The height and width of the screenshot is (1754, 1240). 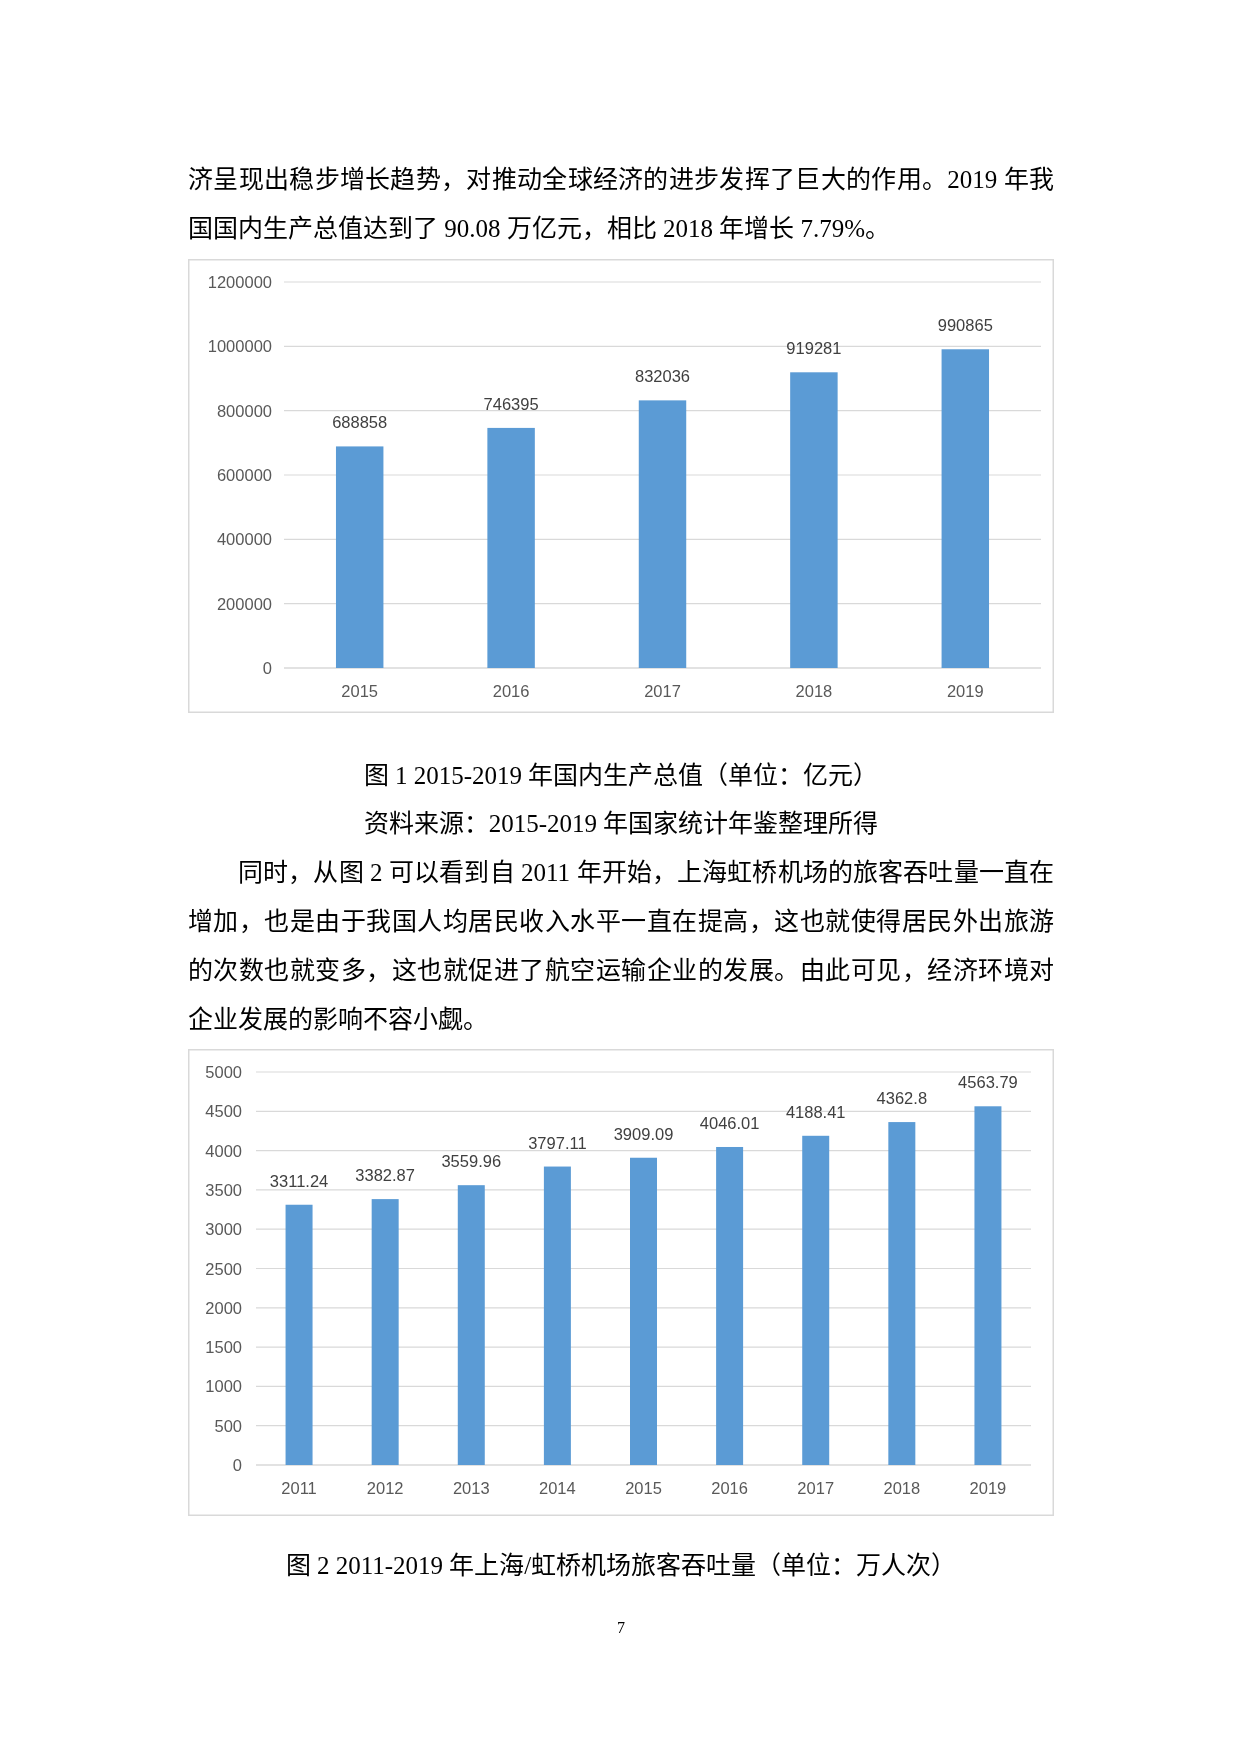 What do you see at coordinates (223, 1150) in the screenshot?
I see `y-tick-label: 4000` at bounding box center [223, 1150].